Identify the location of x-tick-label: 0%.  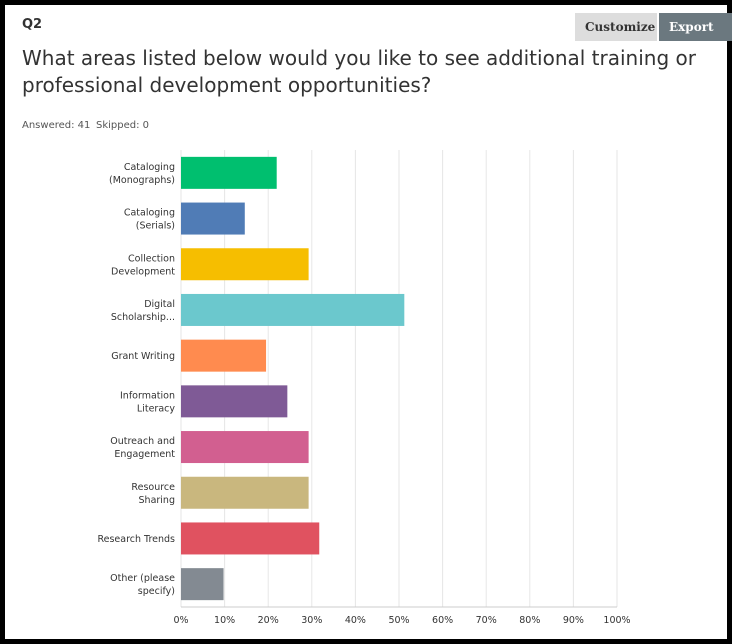
(180, 620).